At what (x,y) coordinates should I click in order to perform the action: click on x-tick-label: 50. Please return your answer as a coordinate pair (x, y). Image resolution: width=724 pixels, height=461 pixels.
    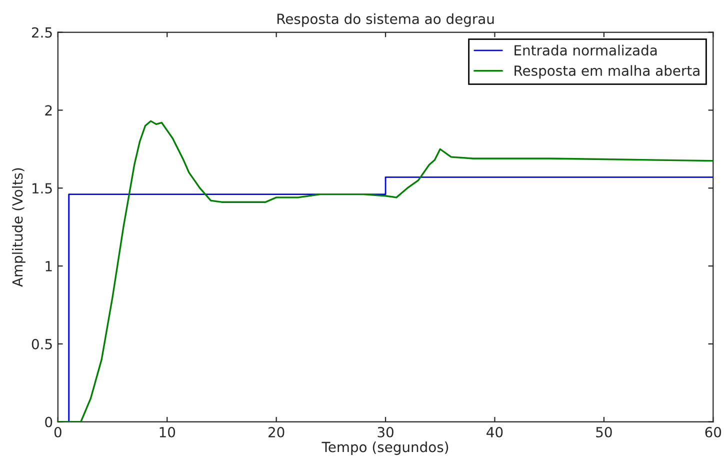
    Looking at the image, I should click on (604, 432).